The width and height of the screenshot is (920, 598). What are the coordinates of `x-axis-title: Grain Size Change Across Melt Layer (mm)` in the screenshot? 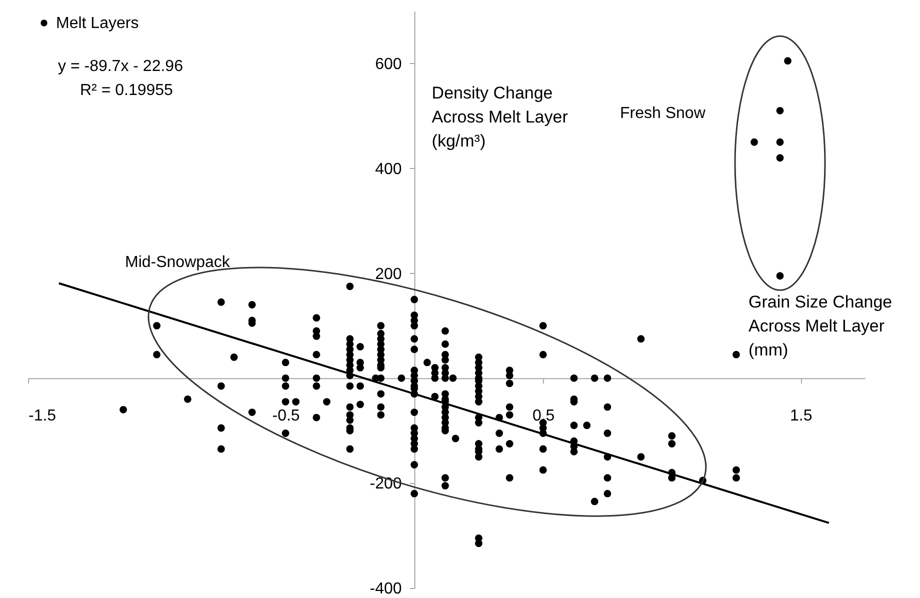 It's located at (820, 326).